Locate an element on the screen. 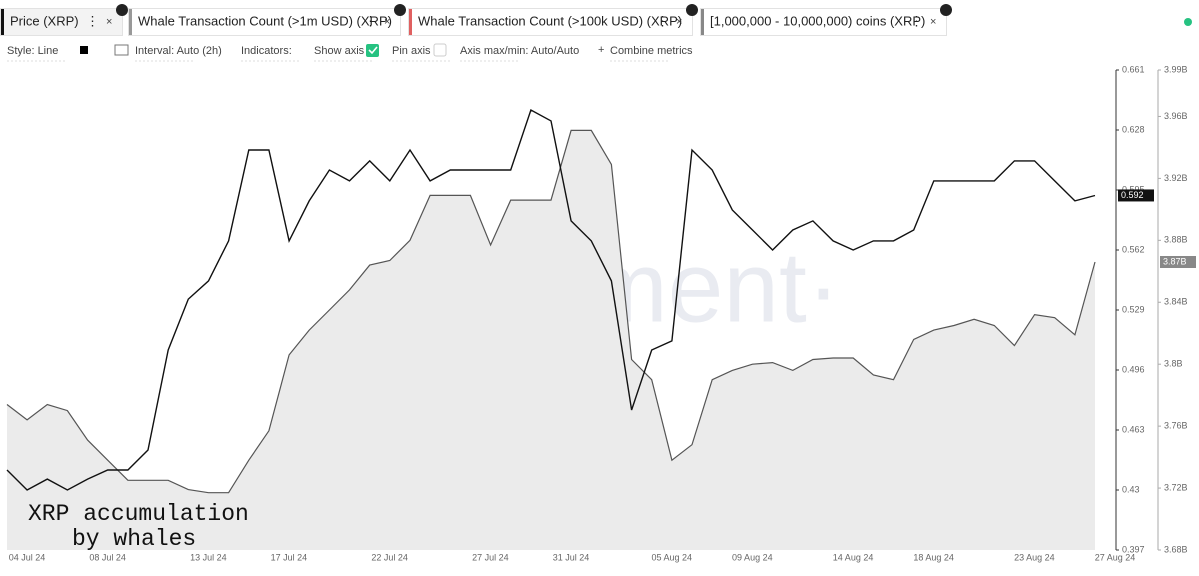  x-tick-label: 09 Aug 24 is located at coordinates (752, 557).